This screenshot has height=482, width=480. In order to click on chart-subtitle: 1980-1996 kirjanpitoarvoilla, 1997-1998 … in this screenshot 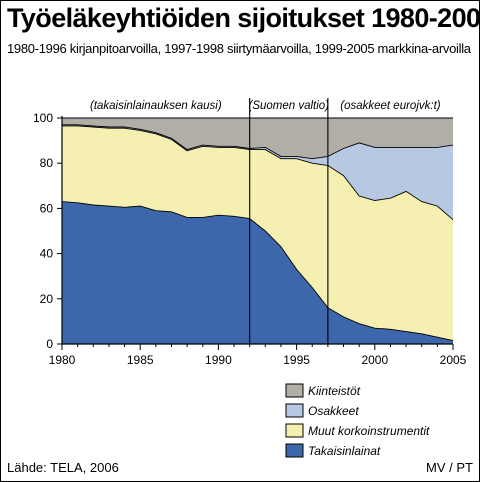, I will do `click(239, 48)`.